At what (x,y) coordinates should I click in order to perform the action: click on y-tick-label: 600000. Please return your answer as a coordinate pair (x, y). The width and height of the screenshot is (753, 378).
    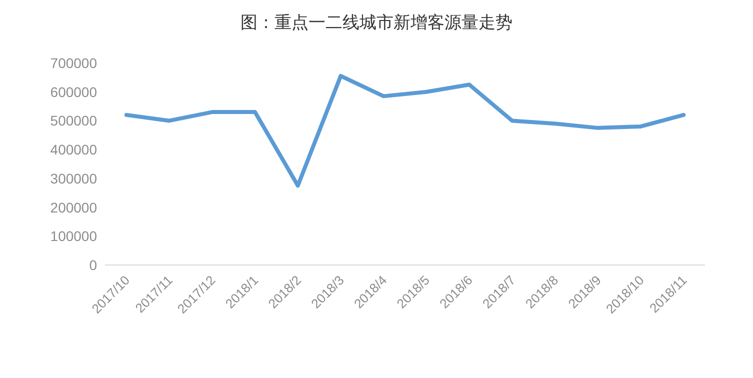
    Looking at the image, I should click on (74, 92).